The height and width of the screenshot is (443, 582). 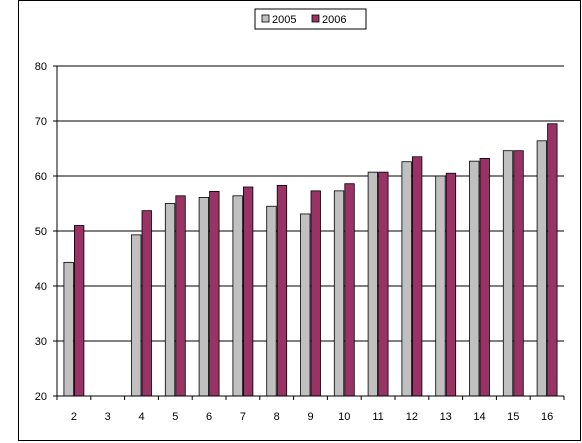 I want to click on x-tick-label: 16, so click(x=547, y=417).